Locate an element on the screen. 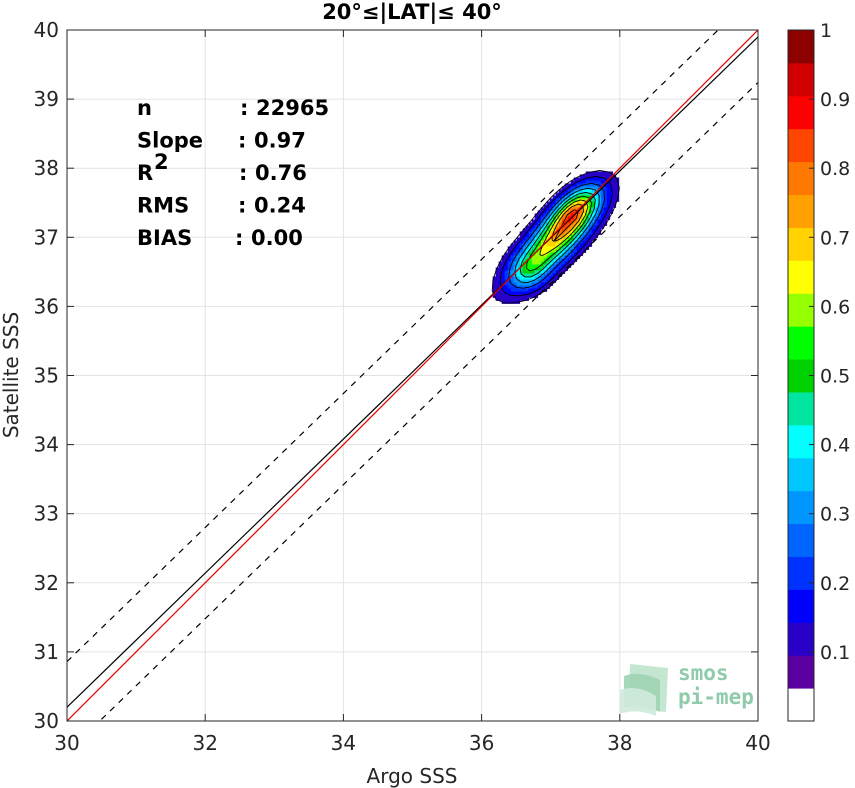  colorbar-tick-label: 0.6 is located at coordinates (835, 307).